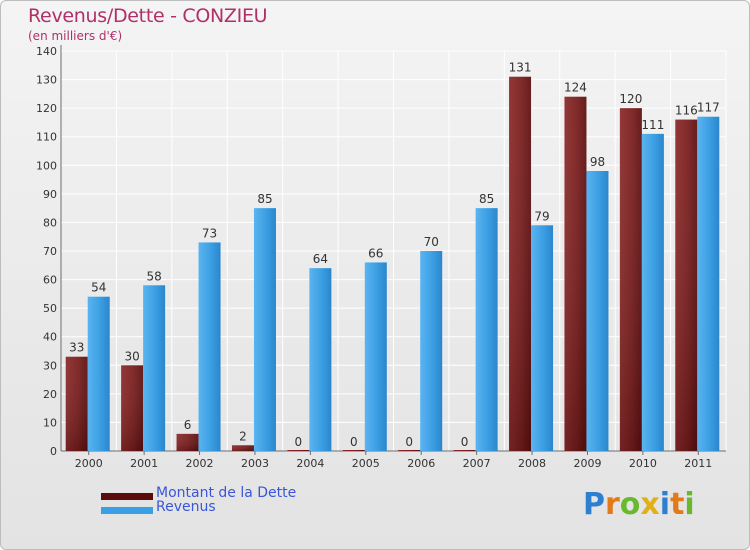 This screenshot has height=550, width=750. What do you see at coordinates (50, 394) in the screenshot?
I see `y-tick-label: 20` at bounding box center [50, 394].